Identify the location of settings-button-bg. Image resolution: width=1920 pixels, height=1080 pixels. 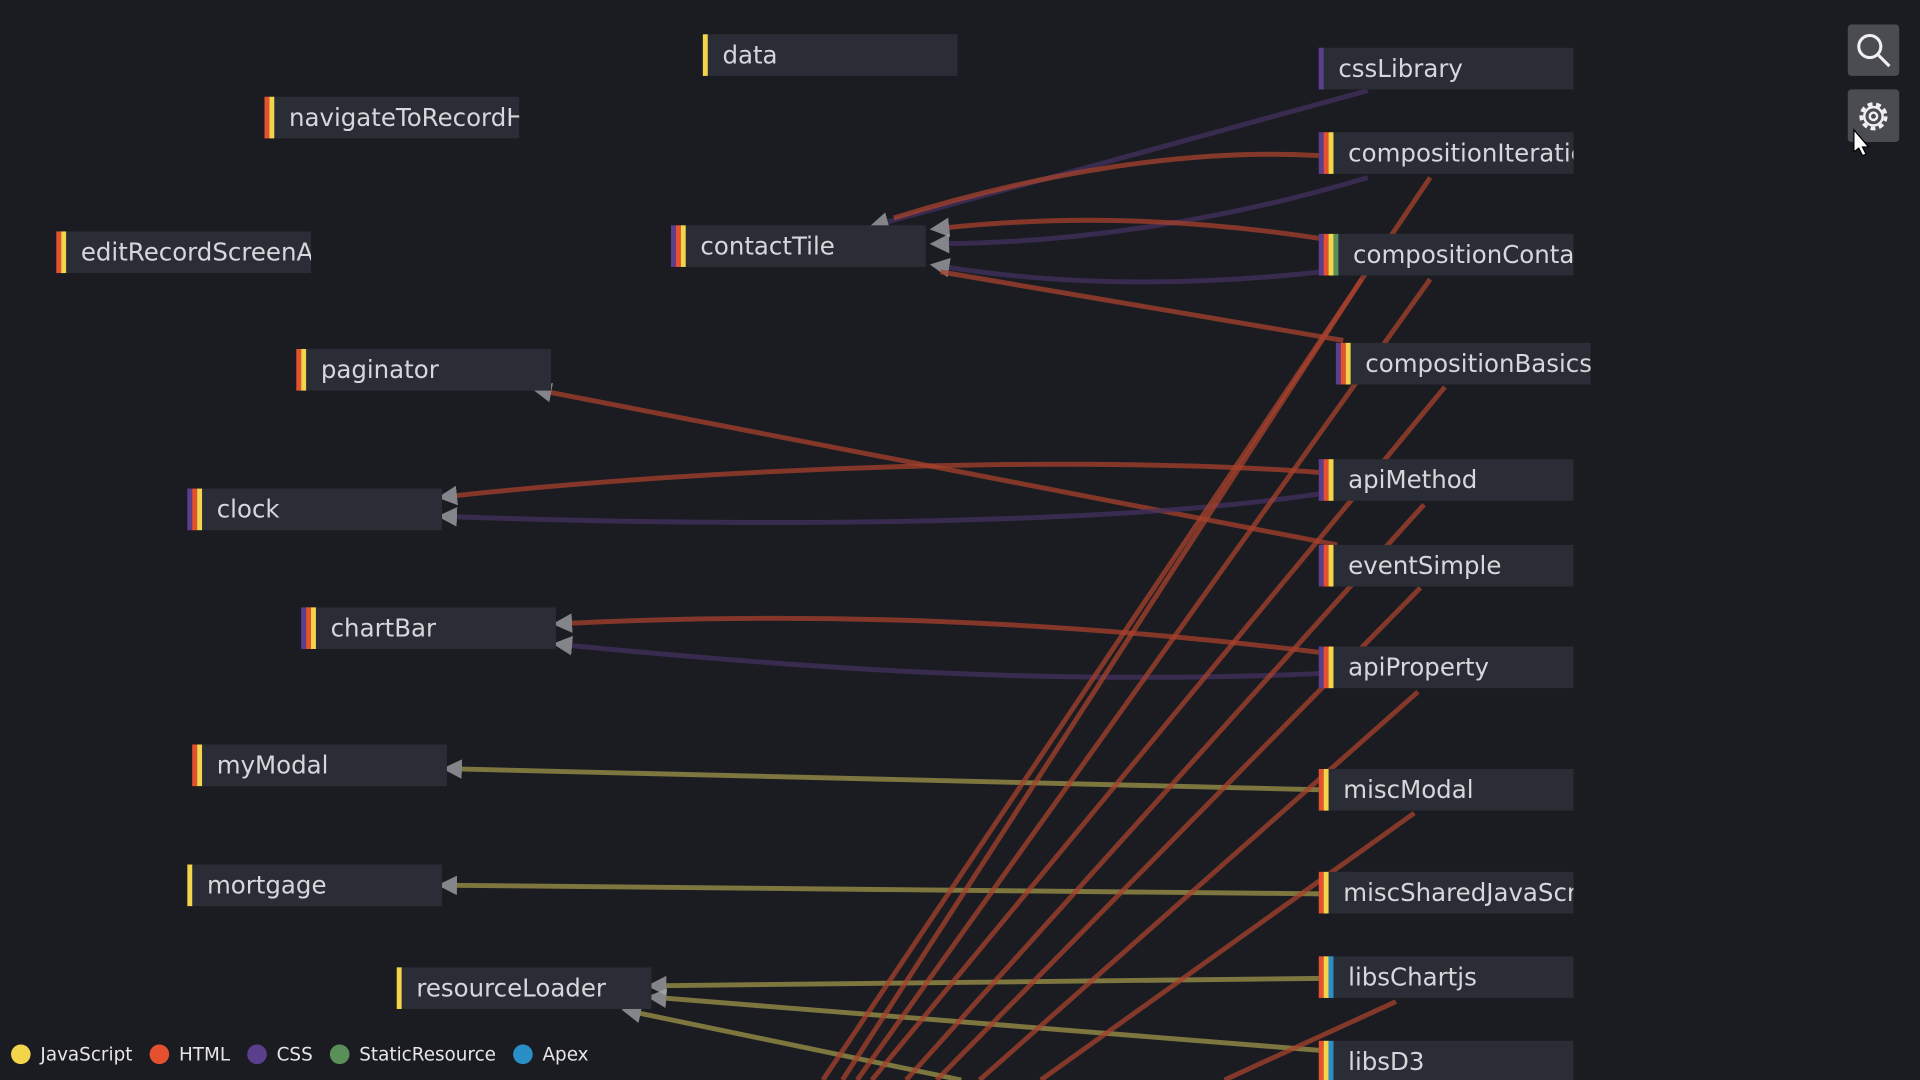
(1873, 116).